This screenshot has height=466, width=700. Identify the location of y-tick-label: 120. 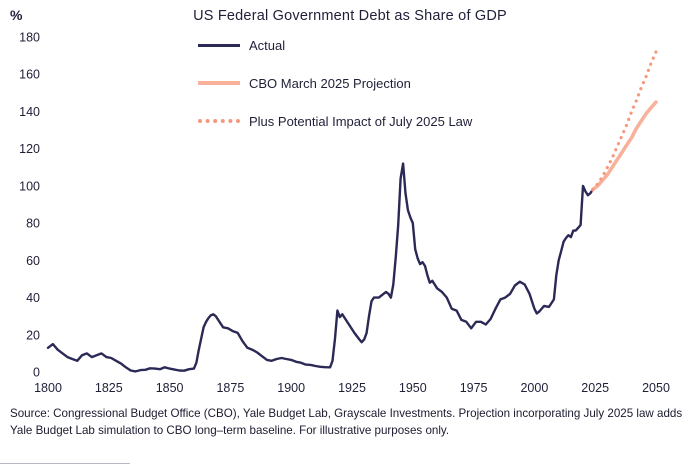
(29, 149).